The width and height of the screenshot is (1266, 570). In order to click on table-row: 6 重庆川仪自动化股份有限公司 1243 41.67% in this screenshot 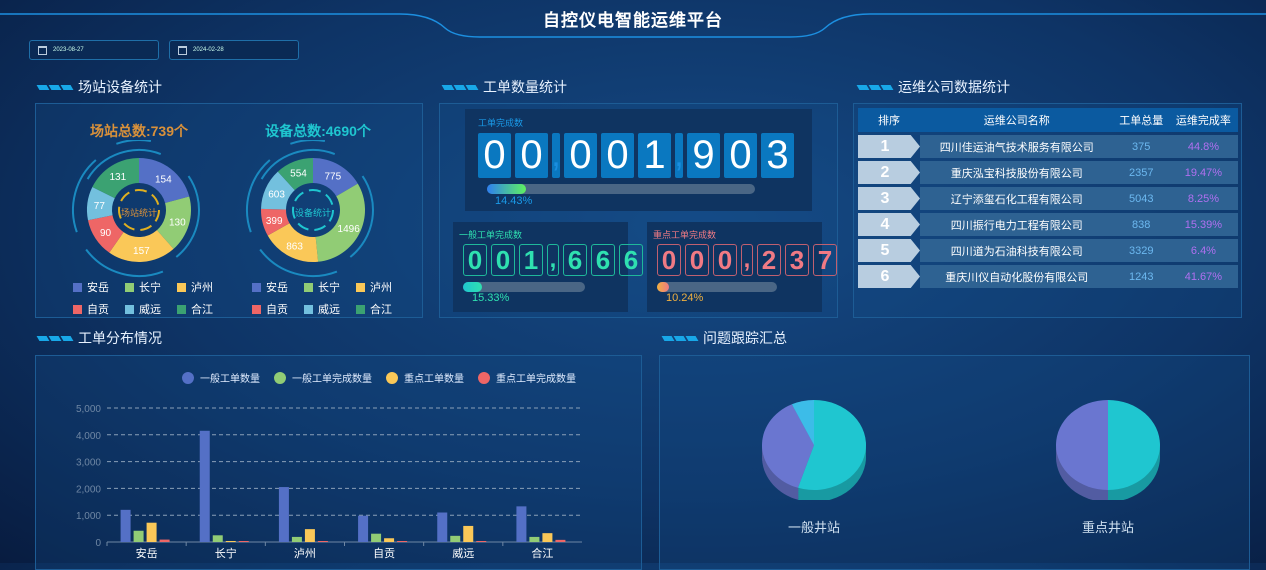, I will do `click(1048, 276)`.